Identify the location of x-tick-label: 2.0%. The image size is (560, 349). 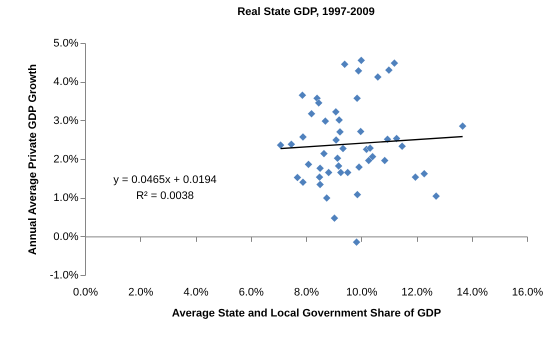
(141, 292).